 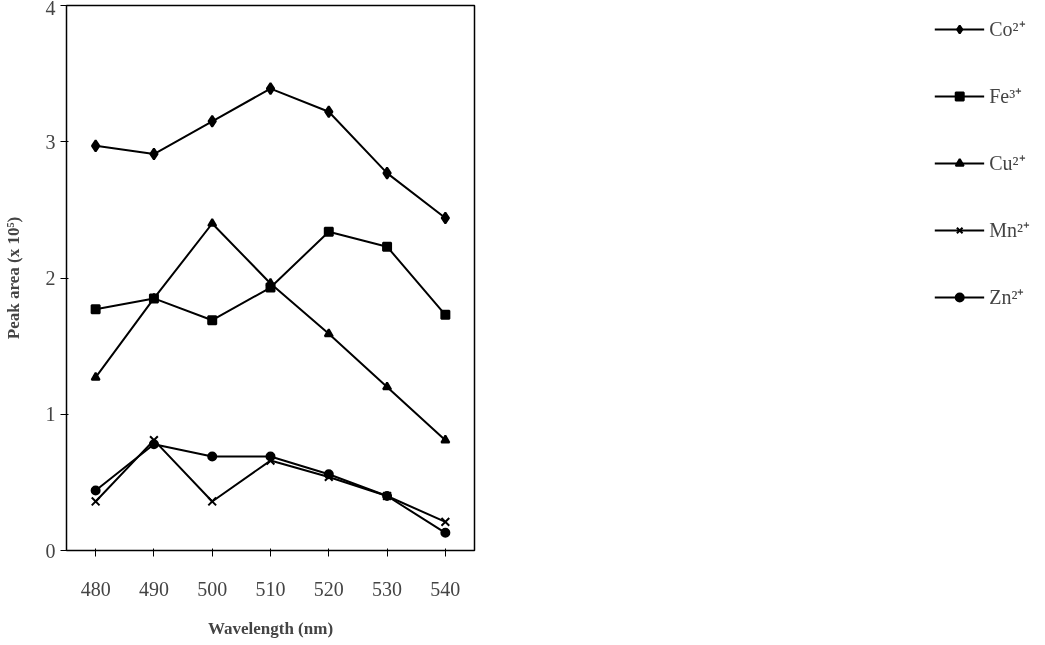 What do you see at coordinates (328, 588) in the screenshot?
I see `x-tick-label: 520` at bounding box center [328, 588].